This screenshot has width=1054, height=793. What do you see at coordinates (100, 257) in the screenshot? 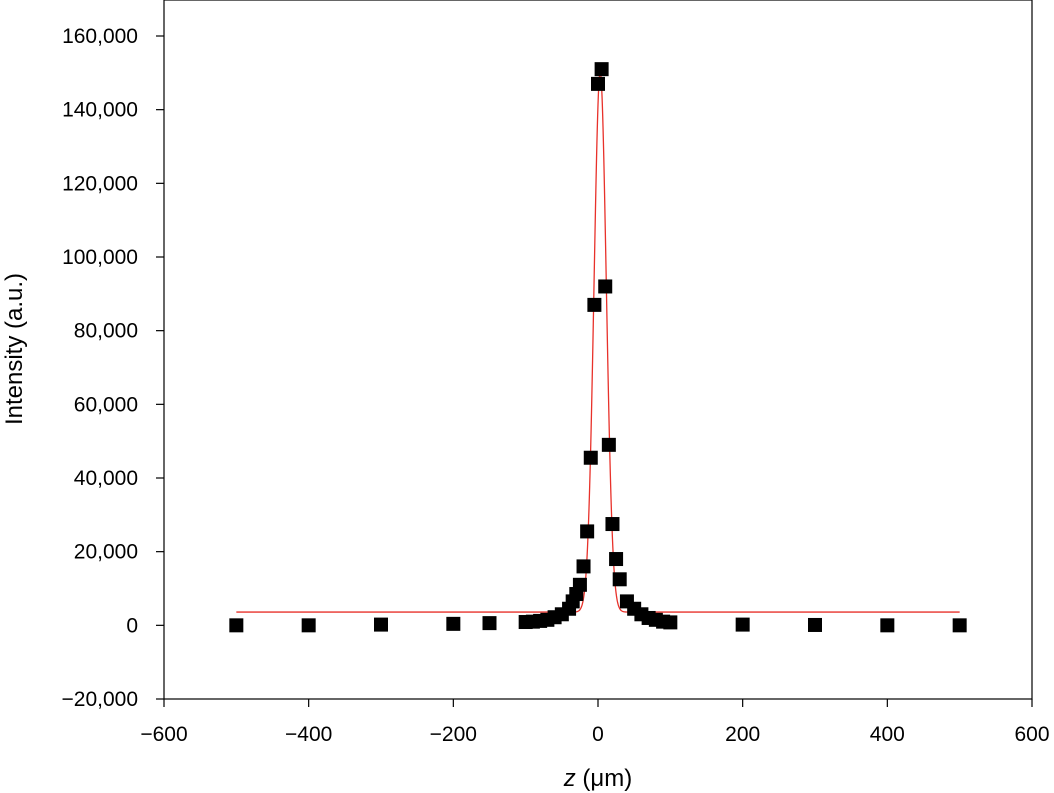
I see `y-tick-label: 100,000` at bounding box center [100, 257].